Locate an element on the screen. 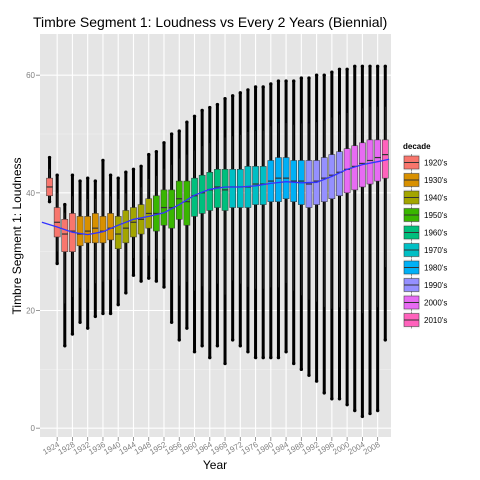 The height and width of the screenshot is (480, 480). box-1990 is located at coordinates (309, 226).